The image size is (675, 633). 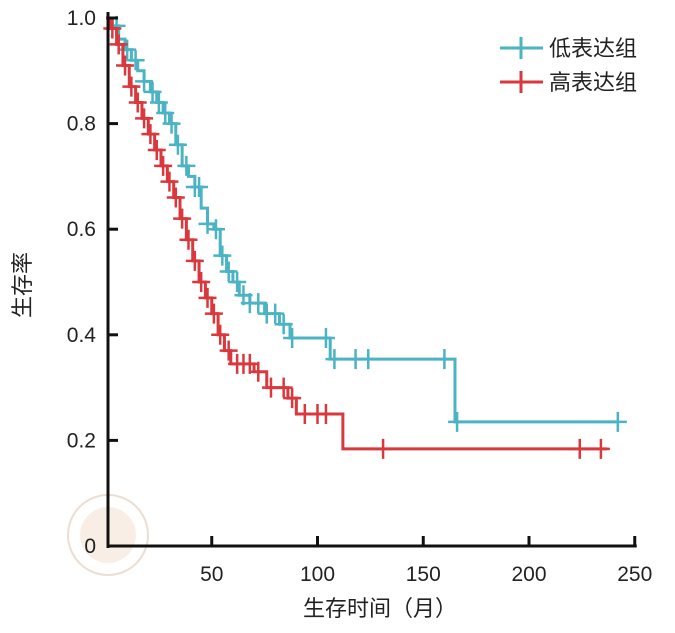 What do you see at coordinates (634, 574) in the screenshot?
I see `x-tick-label: 250` at bounding box center [634, 574].